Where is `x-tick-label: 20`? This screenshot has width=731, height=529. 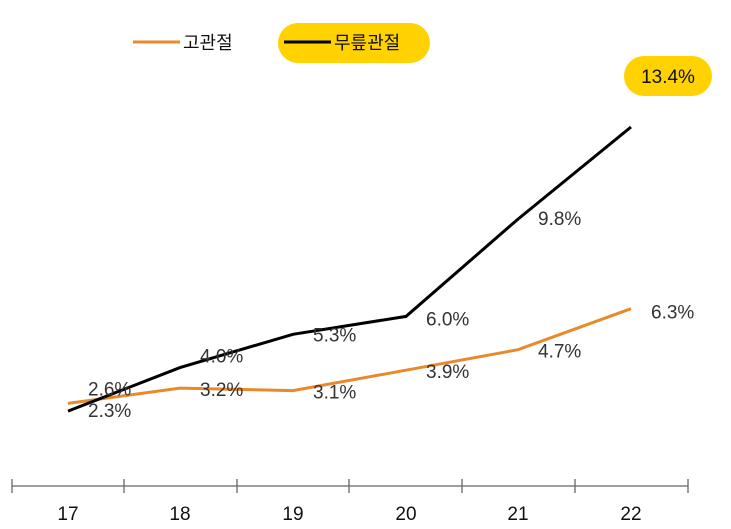
x-tick-label: 20 is located at coordinates (405, 514).